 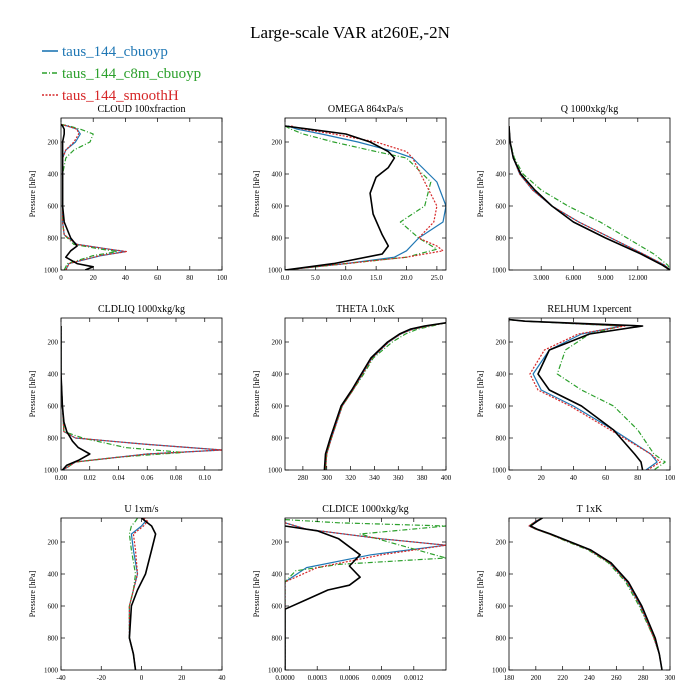 What do you see at coordinates (285, 678) in the screenshot?
I see `x-tick-label: 0.0000` at bounding box center [285, 678].